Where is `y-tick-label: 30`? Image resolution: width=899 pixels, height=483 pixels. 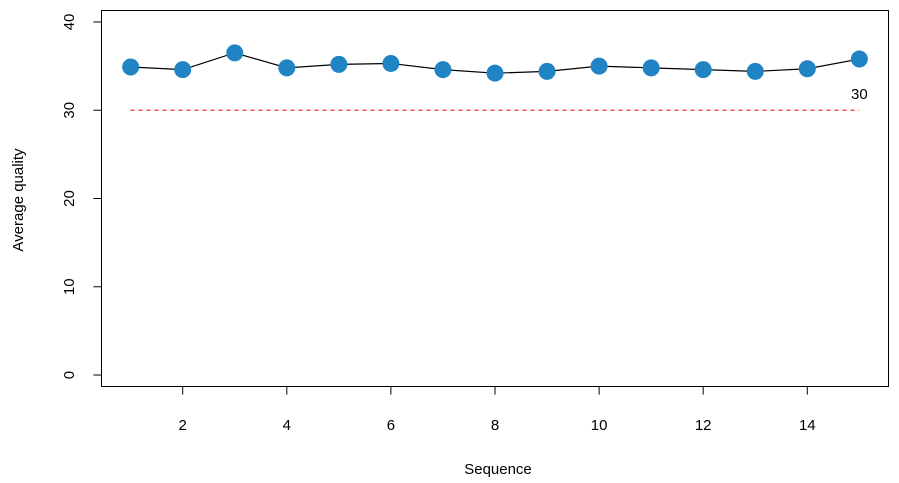
y-tick-label: 30 is located at coordinates (69, 110).